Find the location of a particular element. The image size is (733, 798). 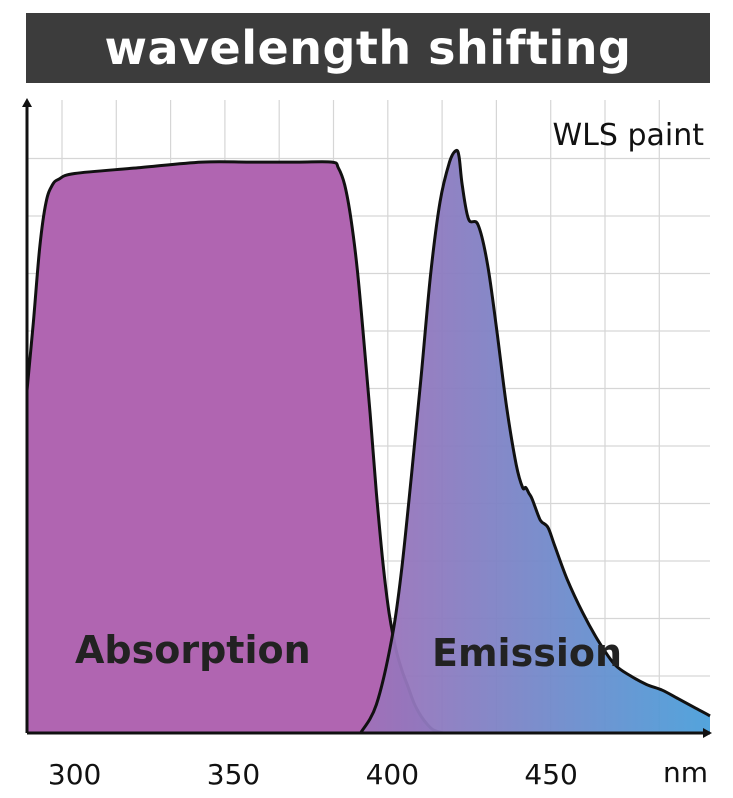

x-tick-label: 350 is located at coordinates (233, 774).